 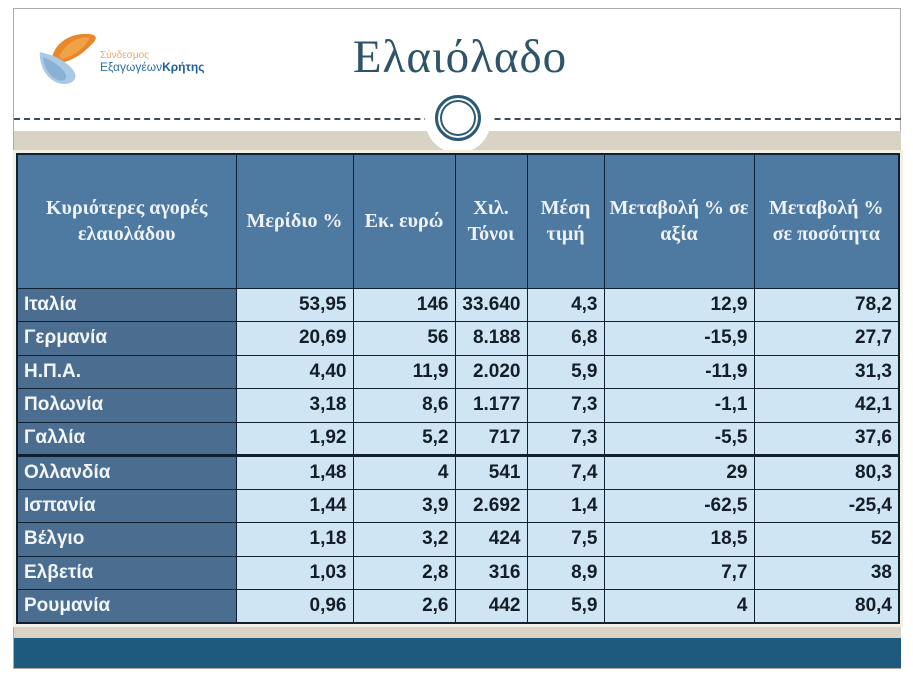 What do you see at coordinates (679, 221) in the screenshot?
I see `header-change-value: Μεταβολή % σε αξία` at bounding box center [679, 221].